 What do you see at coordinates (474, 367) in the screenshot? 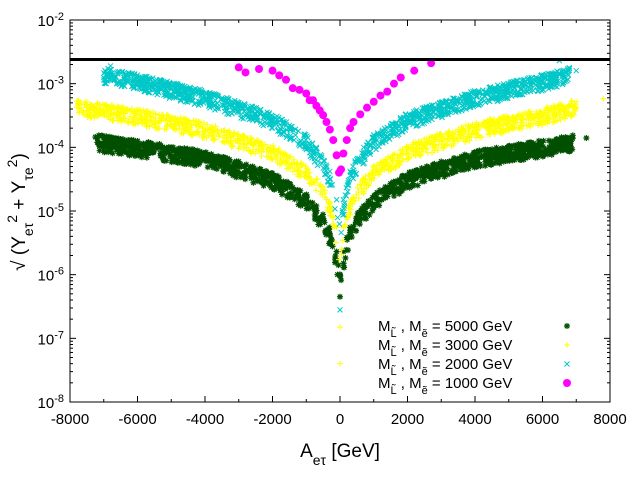
I see `legend-entry-2000: ML̃ , Mẽ = 2000 GeV` at bounding box center [474, 367].